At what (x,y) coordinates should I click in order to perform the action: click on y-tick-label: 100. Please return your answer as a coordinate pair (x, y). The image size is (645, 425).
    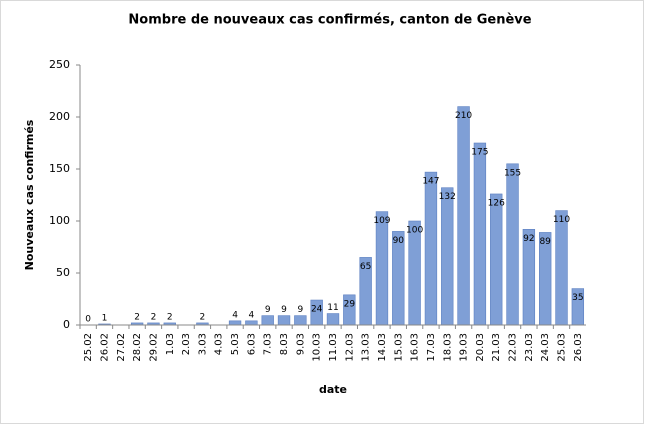
    Looking at the image, I should click on (59, 220).